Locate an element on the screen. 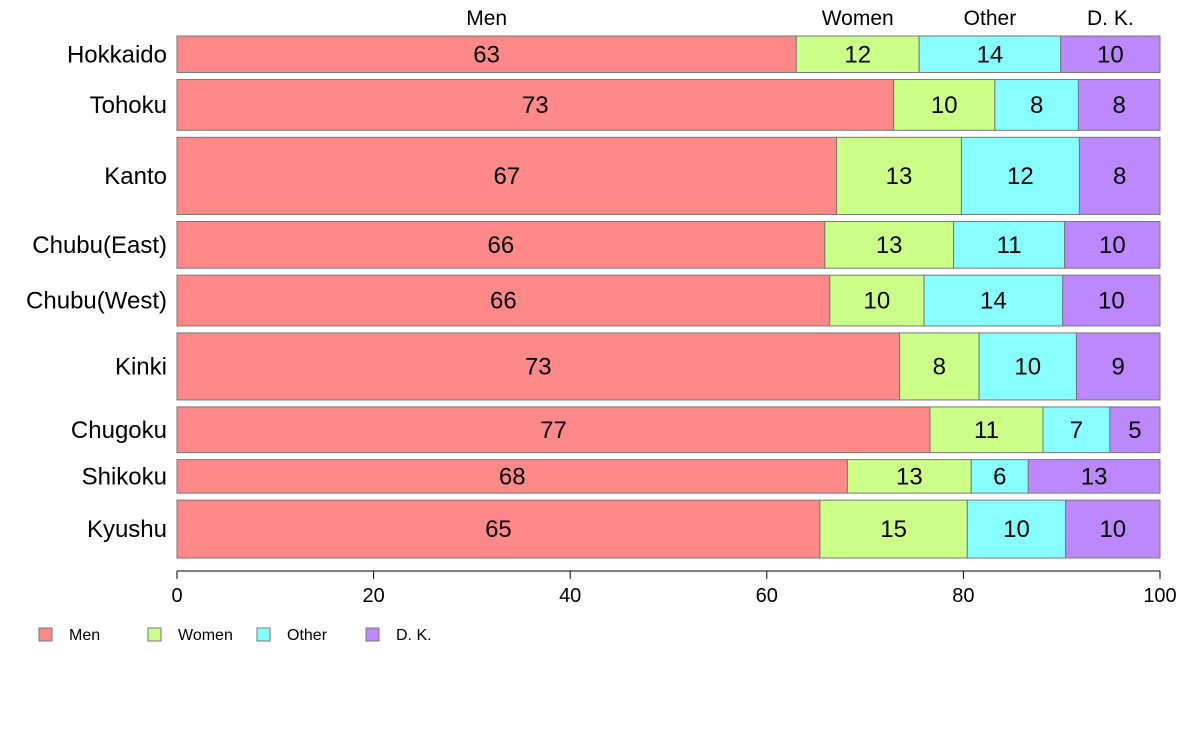  legend: Men Women Other D. K. is located at coordinates (235, 635).